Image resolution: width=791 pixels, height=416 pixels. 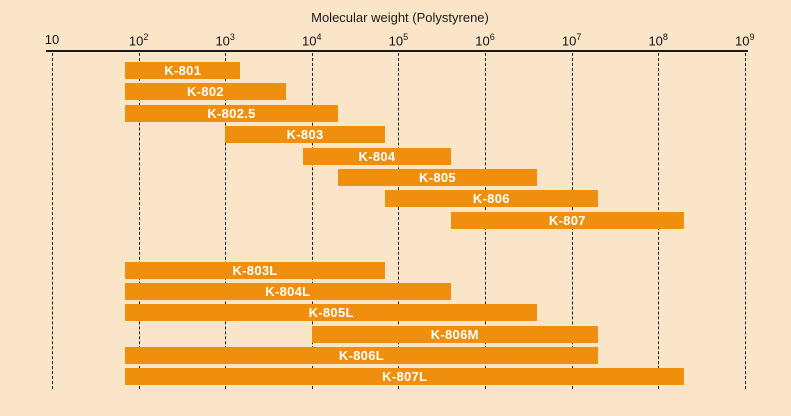 I want to click on mw-range-bar-k-807: K-807, so click(x=567, y=220).